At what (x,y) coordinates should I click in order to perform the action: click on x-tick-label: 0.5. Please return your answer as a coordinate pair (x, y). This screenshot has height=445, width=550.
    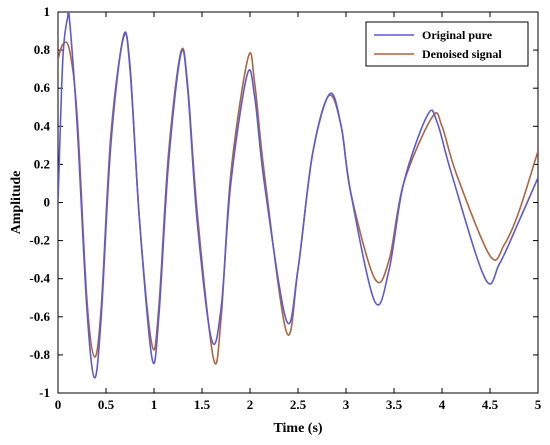
    Looking at the image, I should click on (106, 404).